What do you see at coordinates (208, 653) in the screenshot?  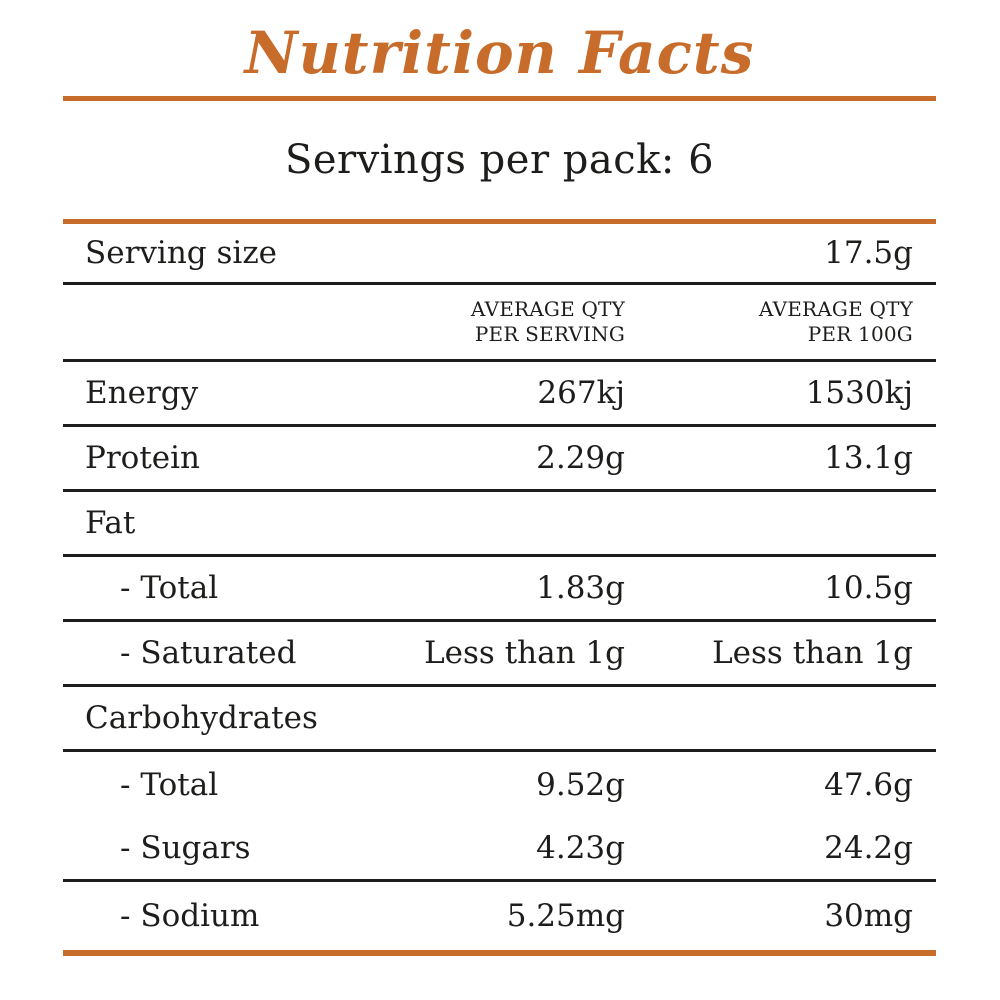 I see `nutrient-label: - Saturated` at bounding box center [208, 653].